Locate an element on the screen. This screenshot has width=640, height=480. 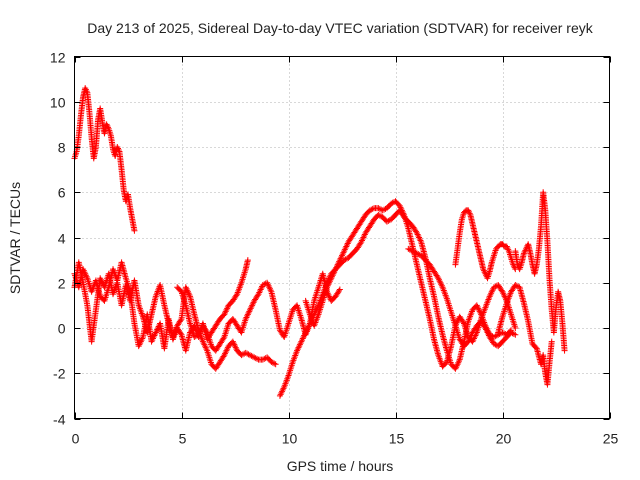
x-tick-label: 15 is located at coordinates (397, 439).